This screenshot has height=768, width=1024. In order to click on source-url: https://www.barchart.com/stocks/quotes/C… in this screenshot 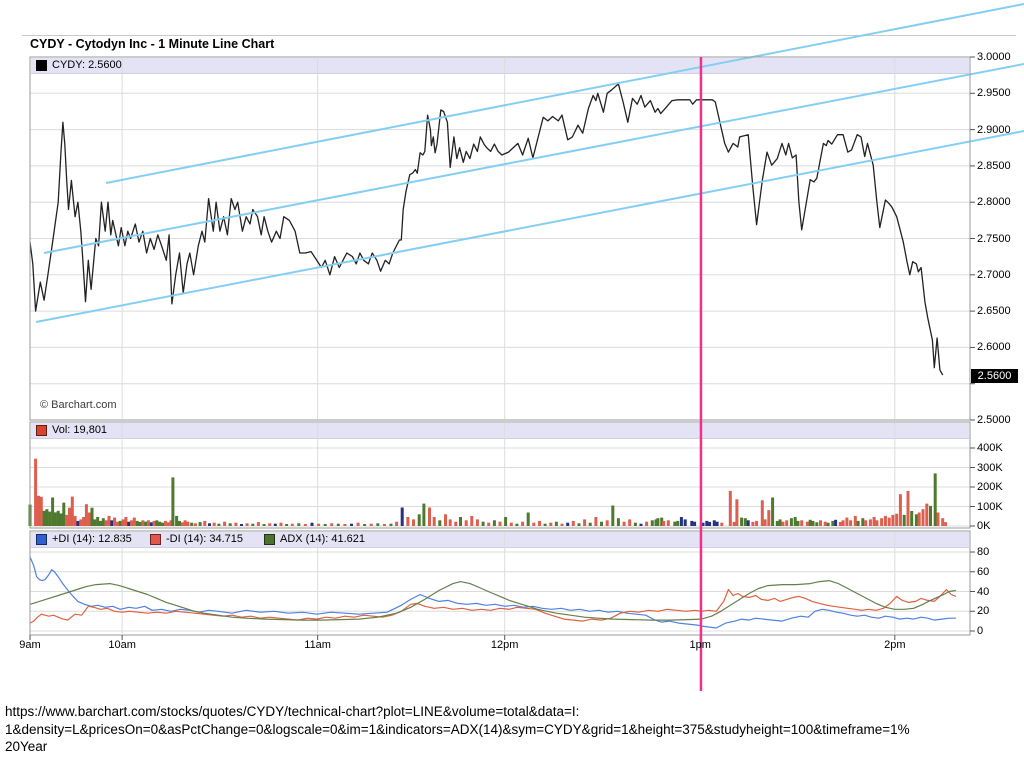, I will do `click(512, 729)`.